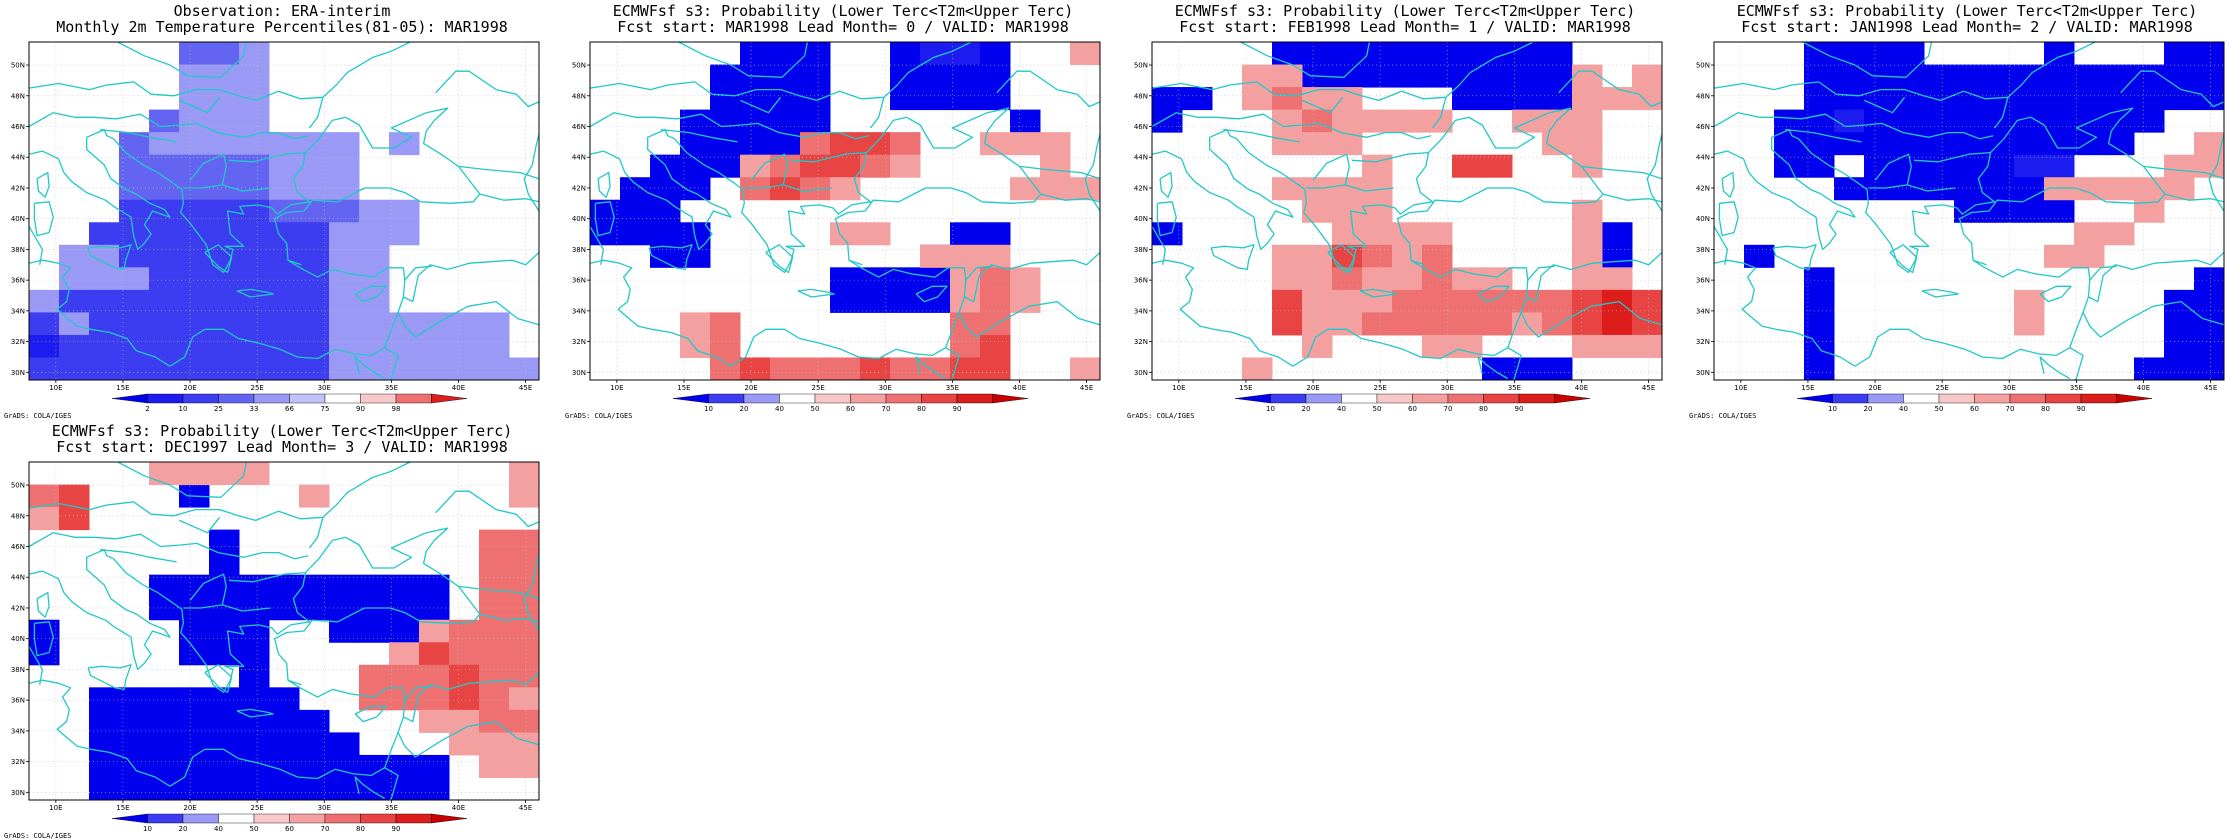 The width and height of the screenshot is (2240, 840). What do you see at coordinates (885, 388) in the screenshot?
I see `lon-tick-label: 30E` at bounding box center [885, 388].